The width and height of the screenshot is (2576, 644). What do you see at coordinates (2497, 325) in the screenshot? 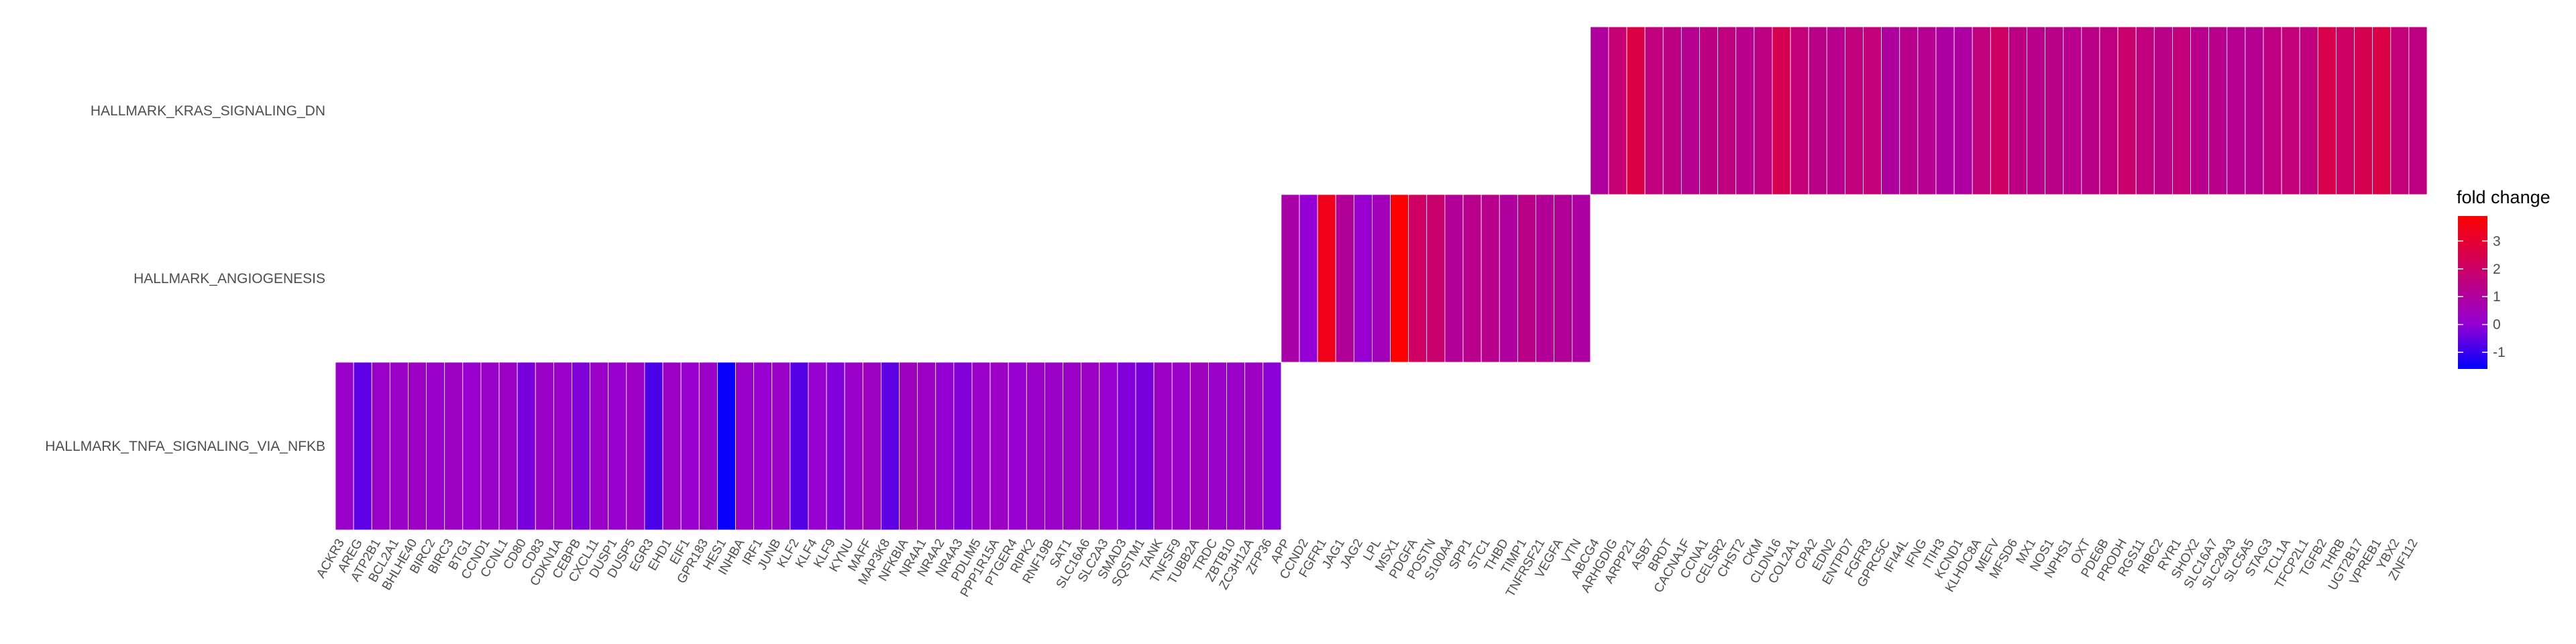
I see `legend-tick-label: 0` at bounding box center [2497, 325].